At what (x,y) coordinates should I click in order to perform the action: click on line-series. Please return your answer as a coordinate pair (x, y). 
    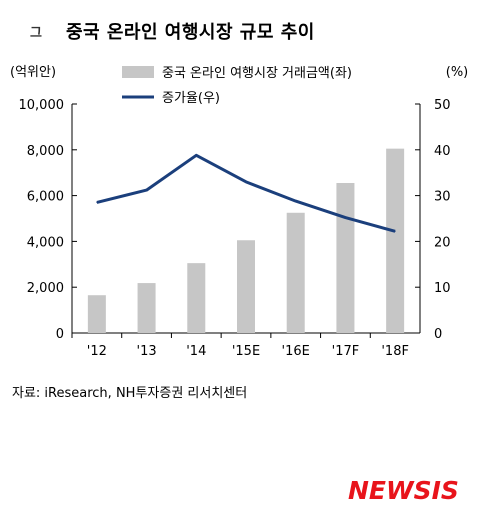
    Looking at the image, I should click on (246, 193).